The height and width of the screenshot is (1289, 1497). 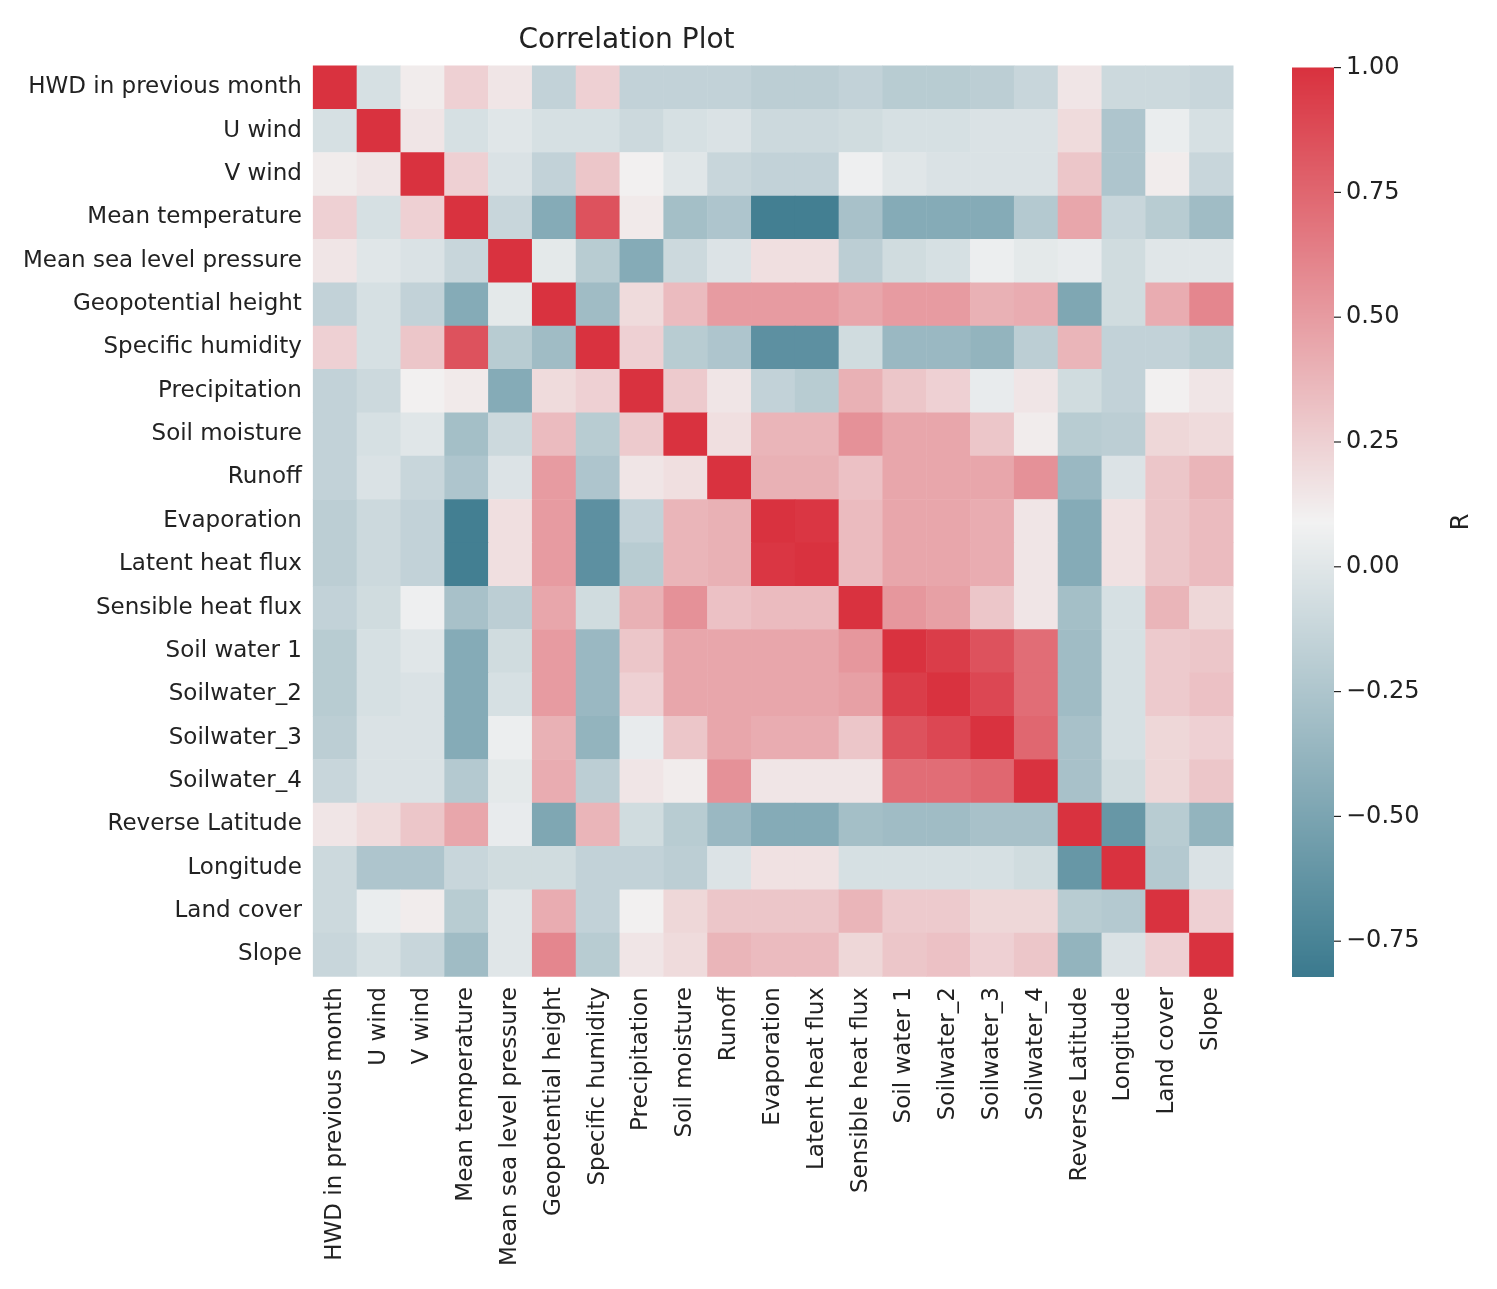 I want to click on y-tick-label: Longitude, so click(x=244, y=865).